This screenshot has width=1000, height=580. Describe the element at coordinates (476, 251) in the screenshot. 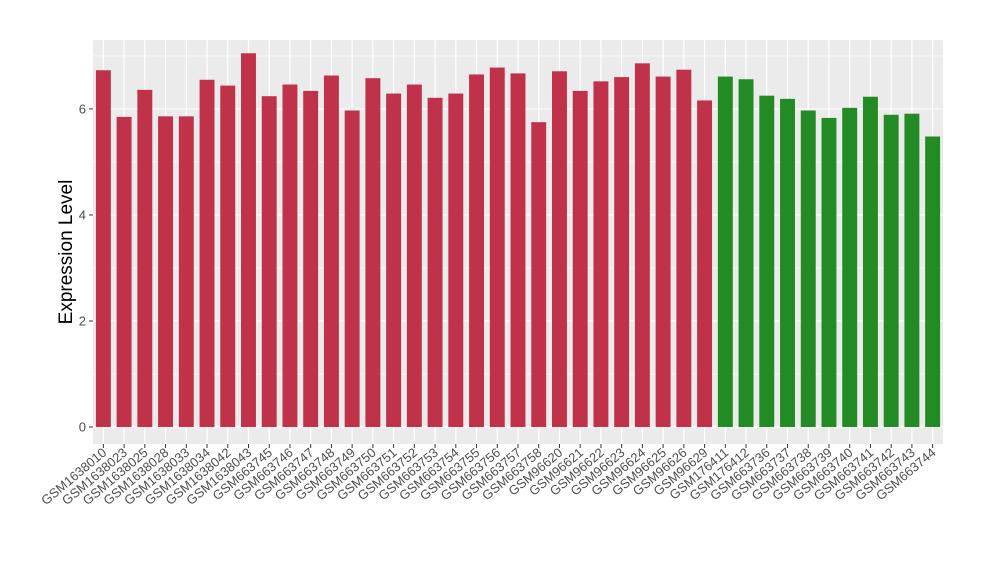

I see `bar-GSM663755` at that location.